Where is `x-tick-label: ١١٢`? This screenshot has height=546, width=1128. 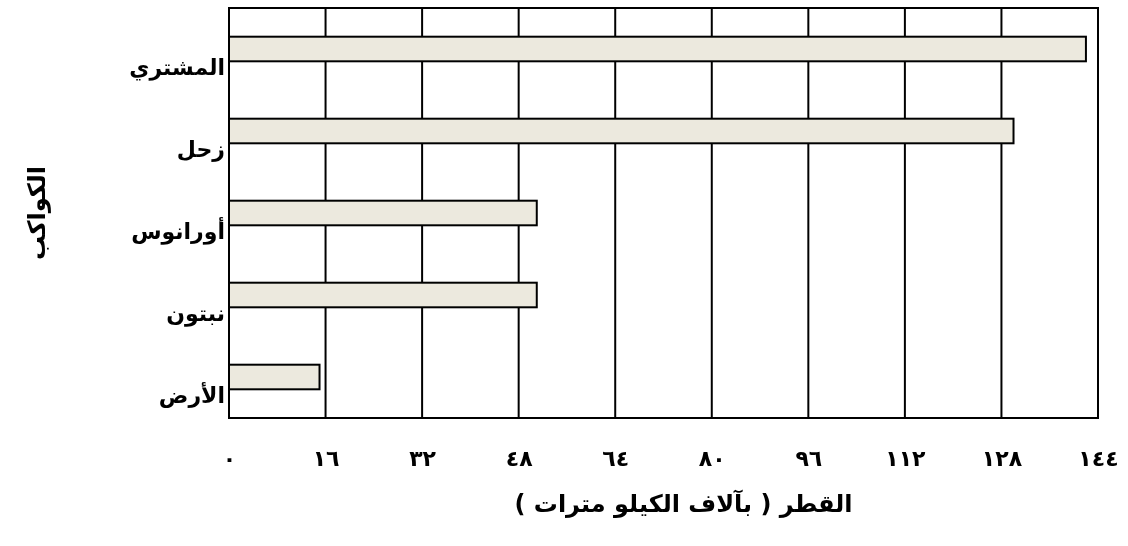 x-tick-label: ١١٢ is located at coordinates (906, 458).